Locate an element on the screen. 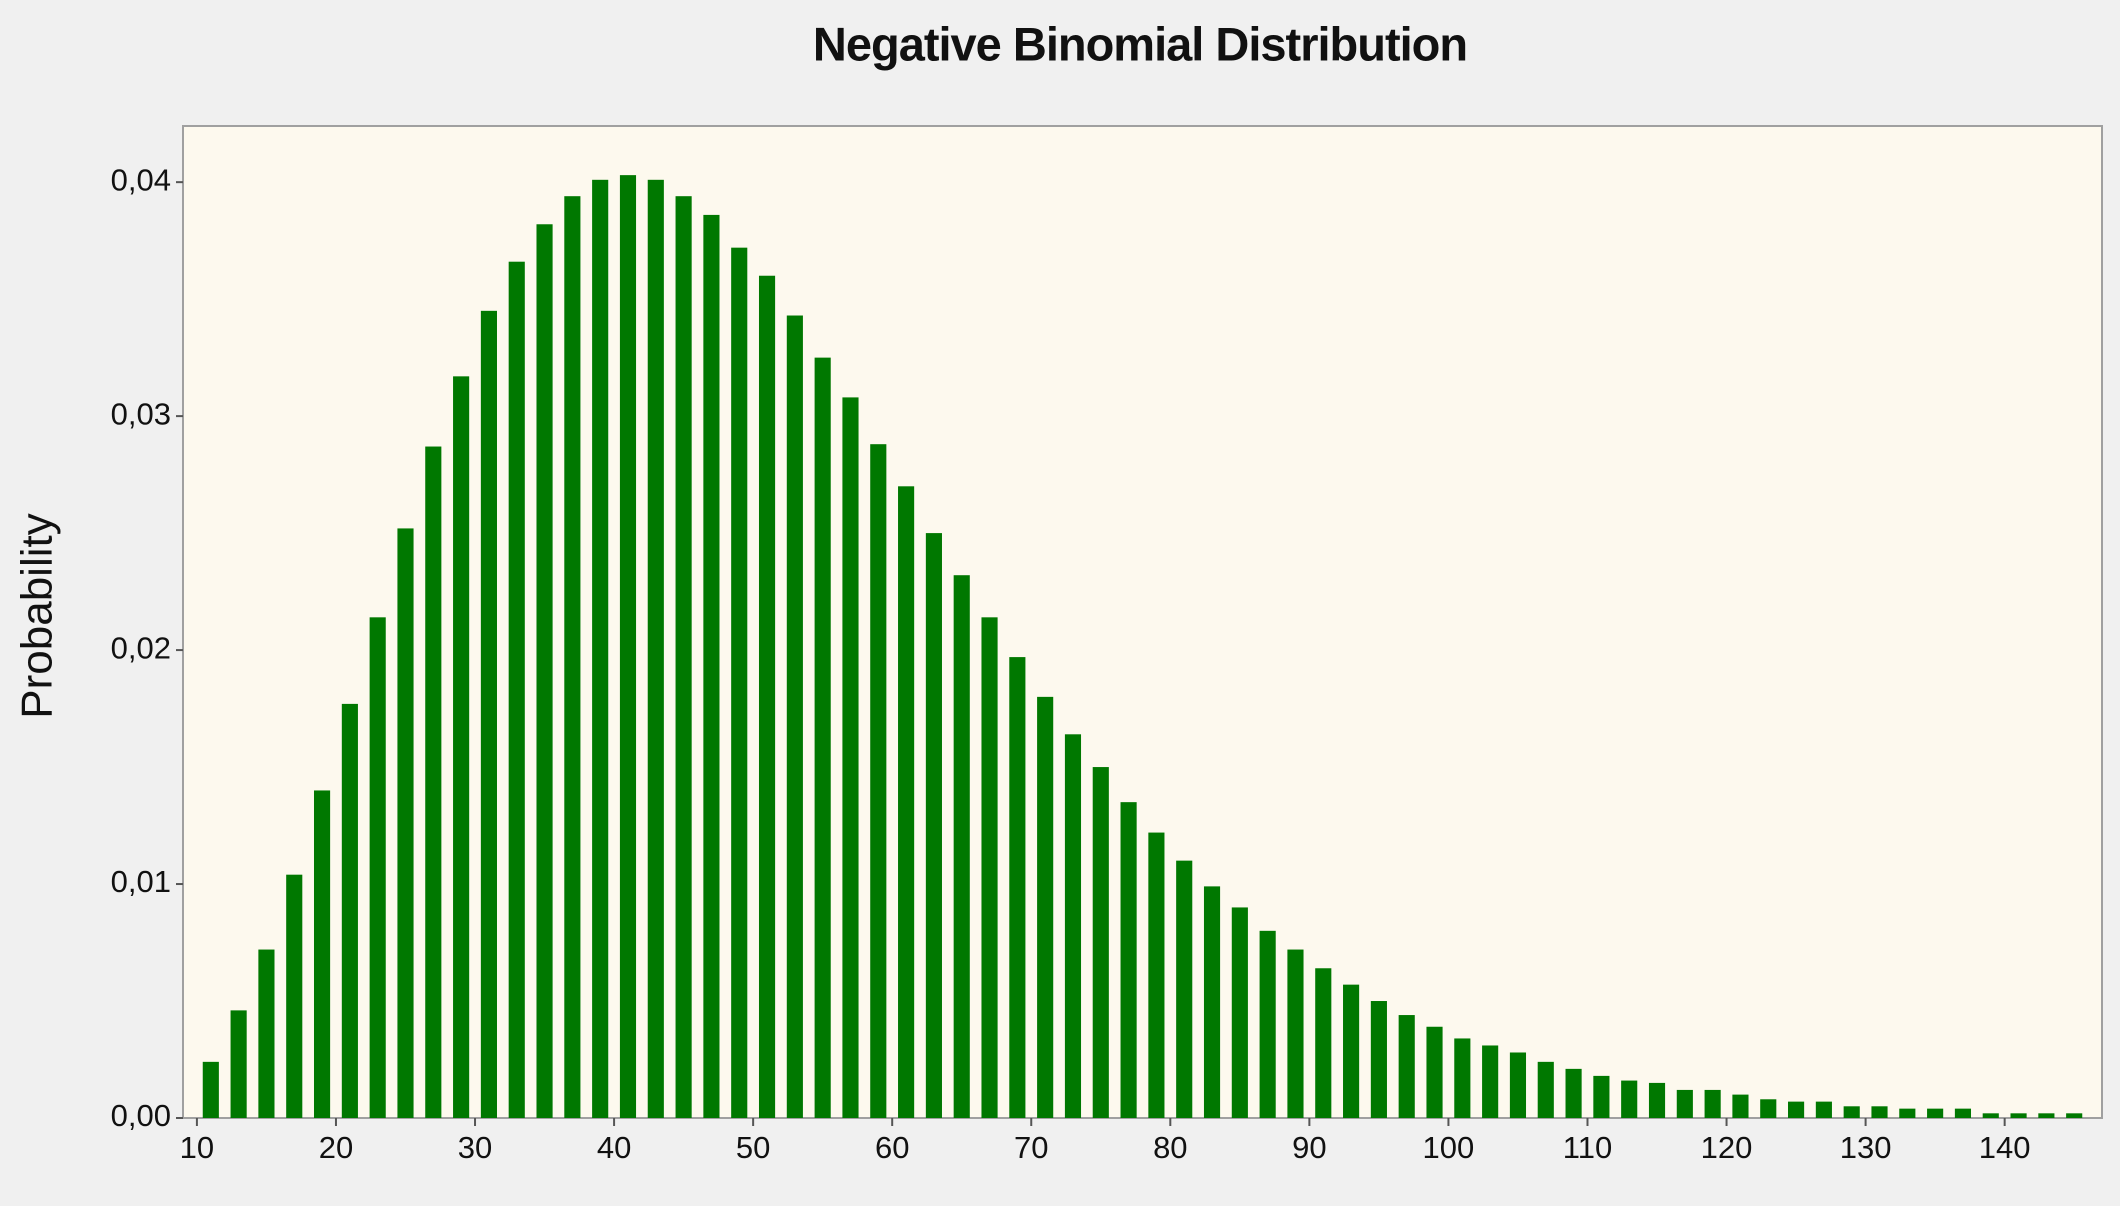 This screenshot has width=2120, height=1206. y-tick-label: 0,00 is located at coordinates (141, 1115).